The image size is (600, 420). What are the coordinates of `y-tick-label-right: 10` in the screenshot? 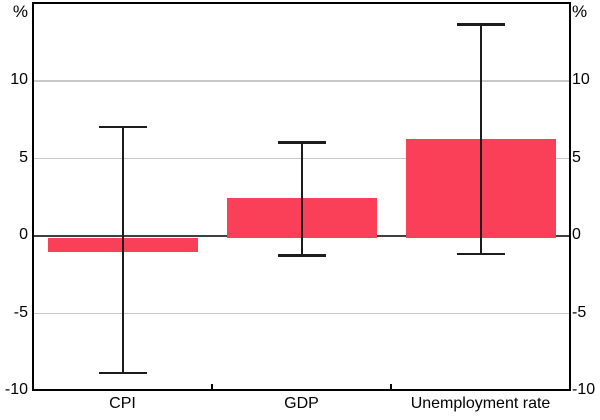 It's located at (581, 80).